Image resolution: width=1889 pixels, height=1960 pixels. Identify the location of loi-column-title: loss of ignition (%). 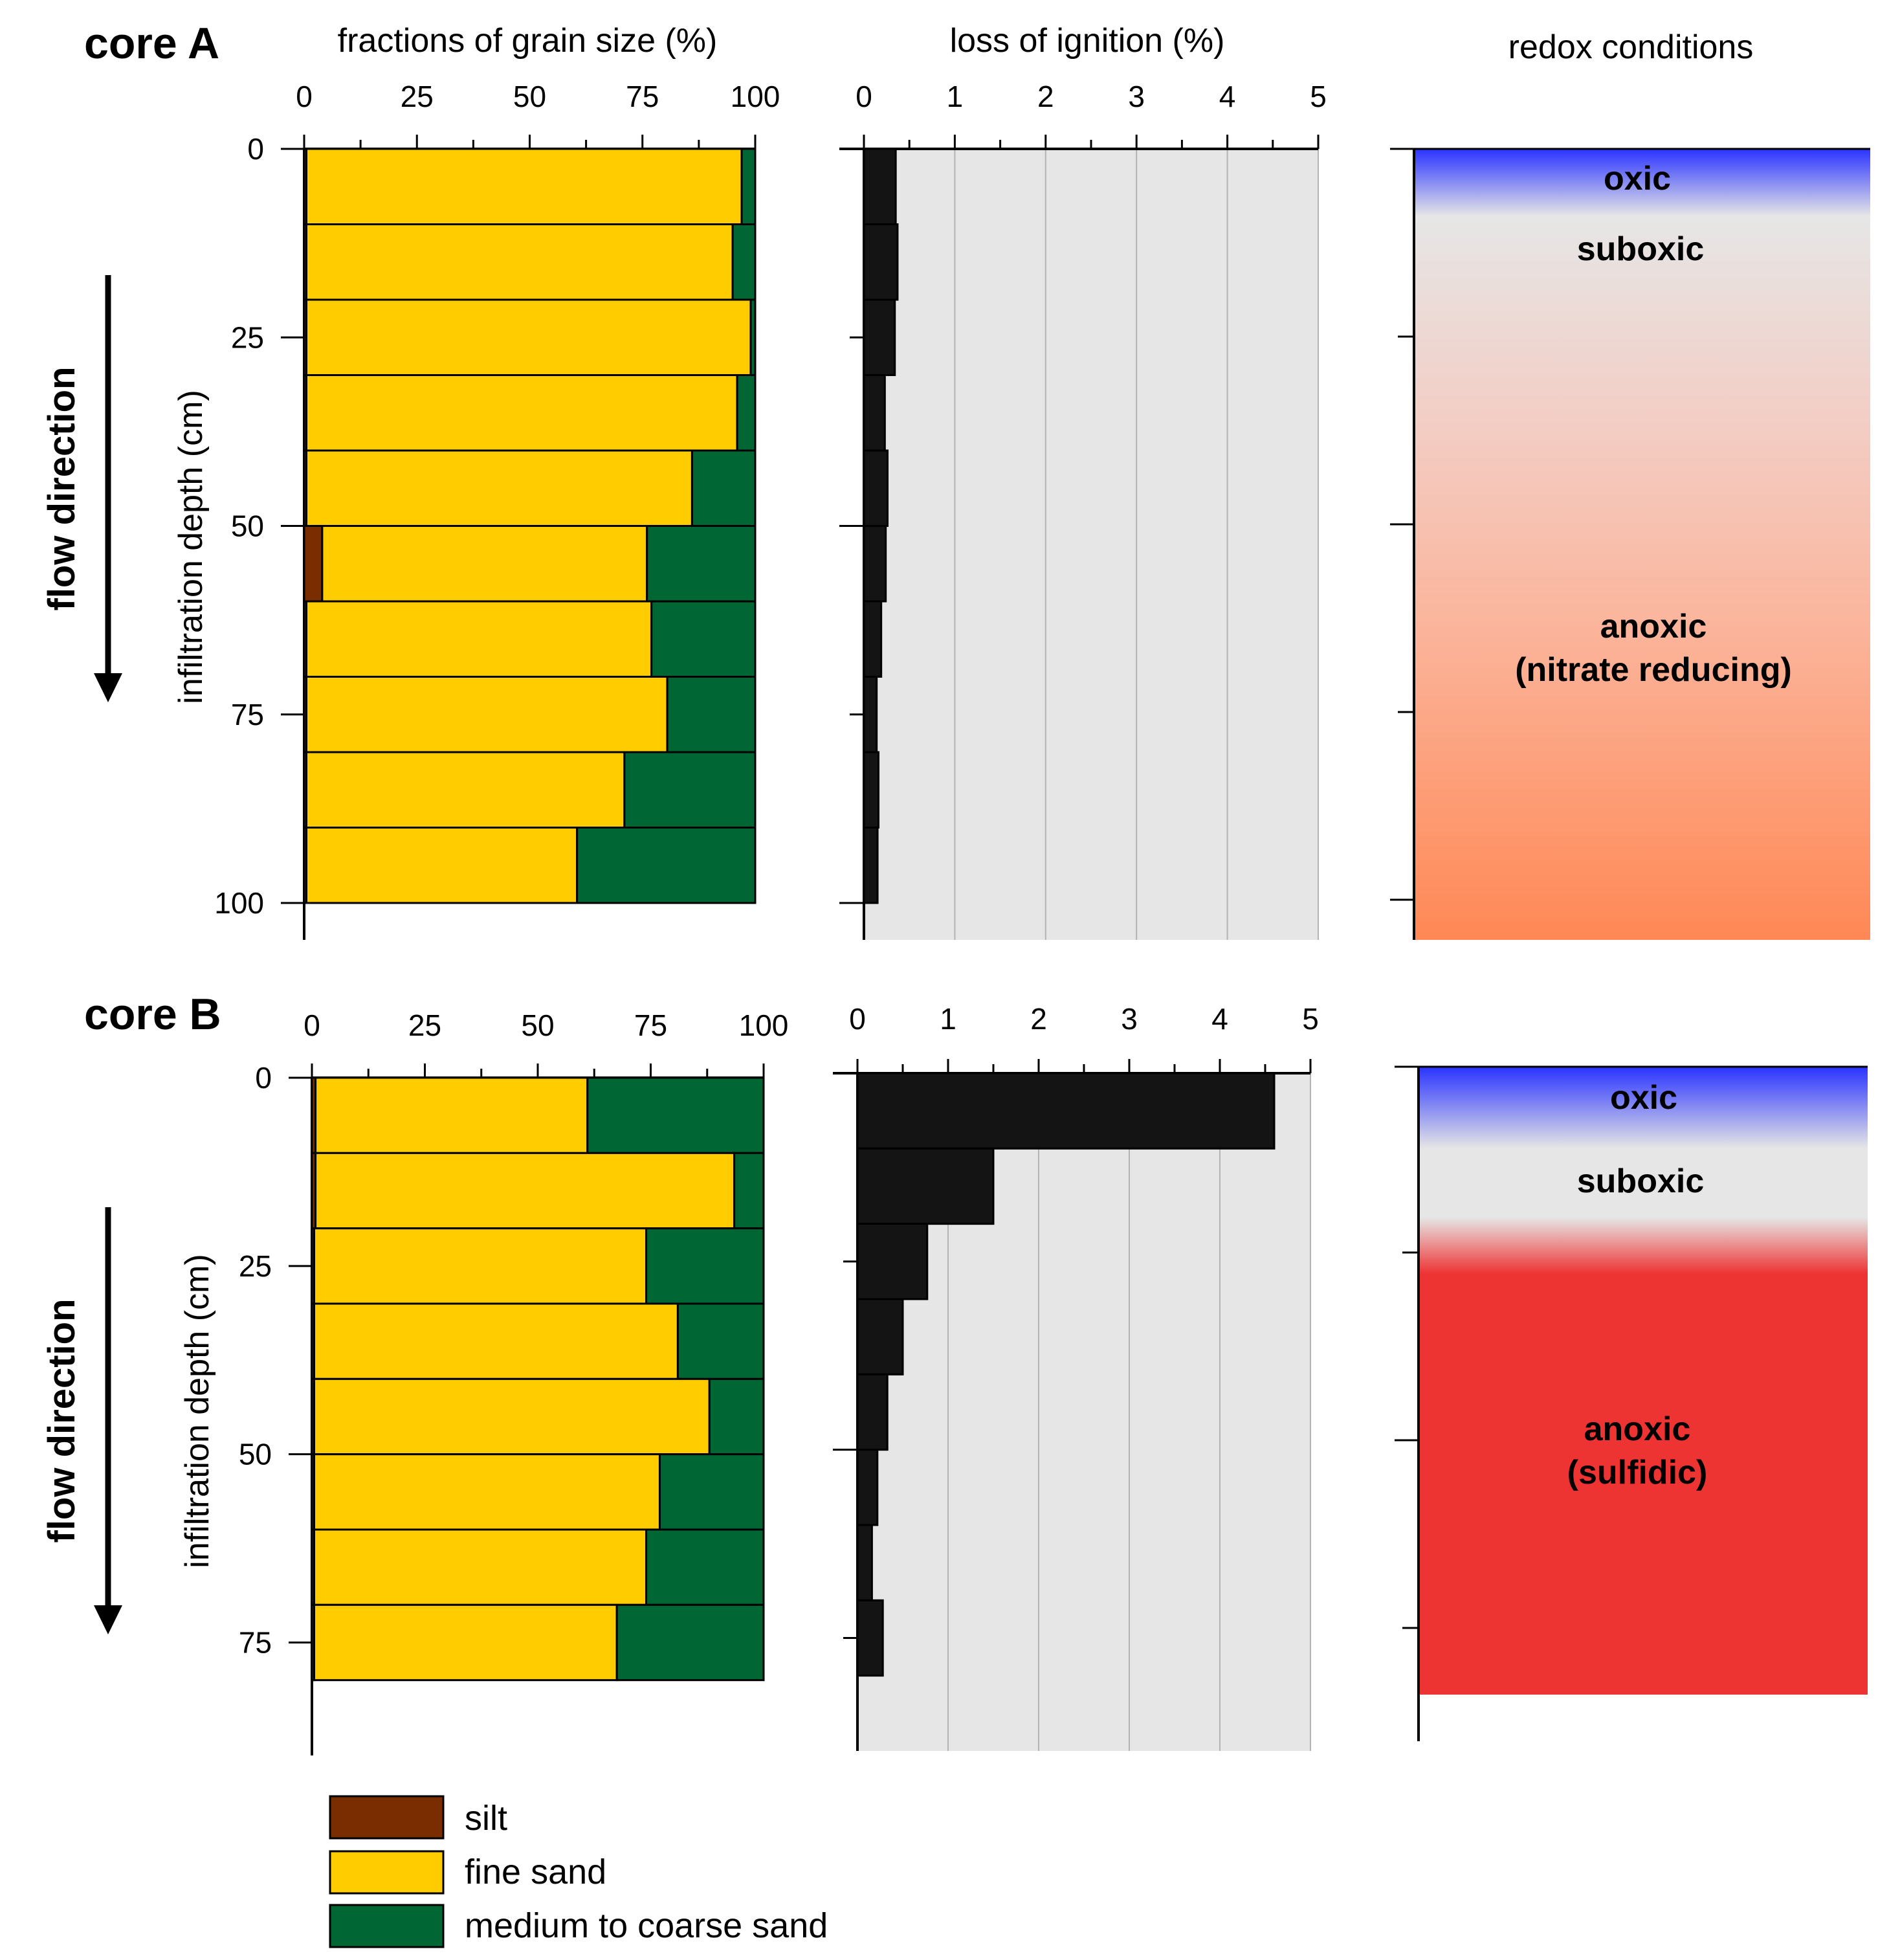
(1087, 41).